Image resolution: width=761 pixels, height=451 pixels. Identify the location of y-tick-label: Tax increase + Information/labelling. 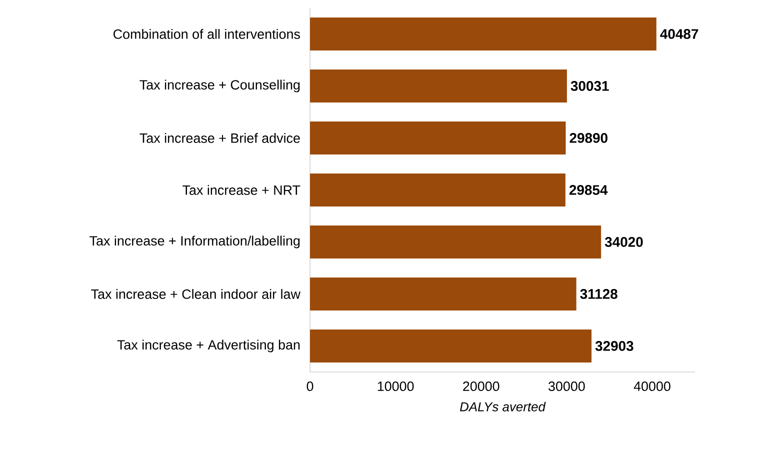
(195, 242).